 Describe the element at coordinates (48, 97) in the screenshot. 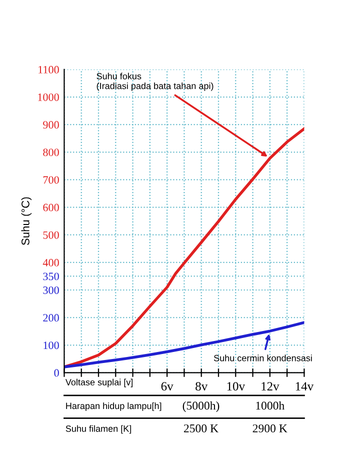

I see `y-tick-label: 1000` at that location.